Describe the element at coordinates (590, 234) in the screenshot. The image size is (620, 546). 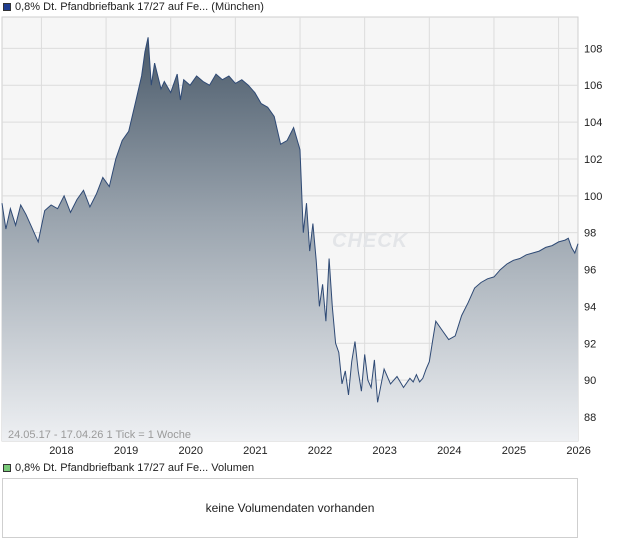
I see `y-tick-label: 98` at that location.